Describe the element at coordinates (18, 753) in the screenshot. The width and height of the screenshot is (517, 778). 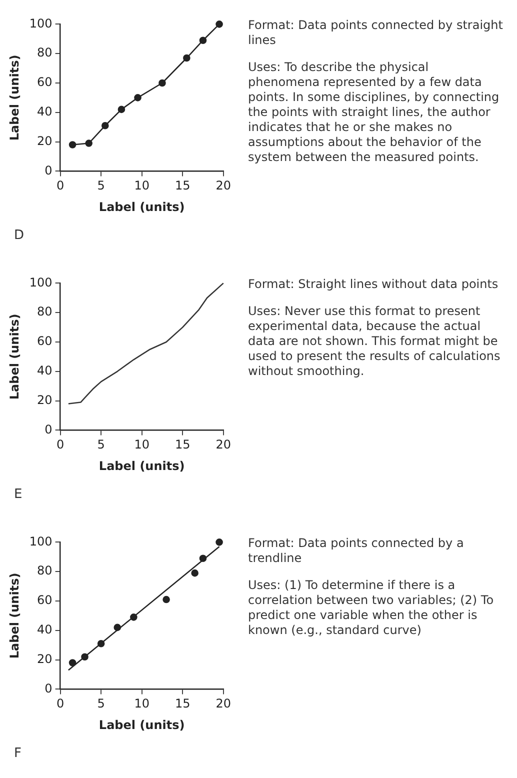
I see `text: F` at that location.